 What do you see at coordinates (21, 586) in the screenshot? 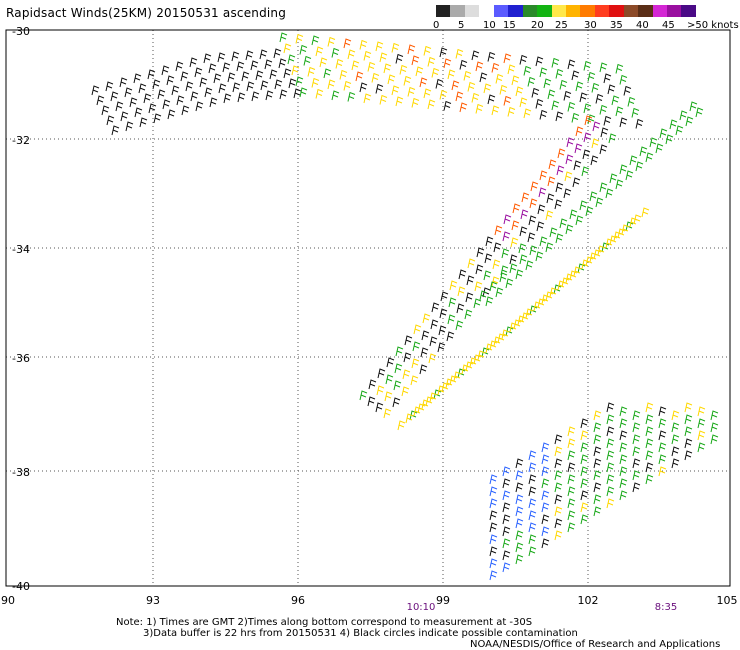
I see `y-axis-label: -40` at bounding box center [21, 586].